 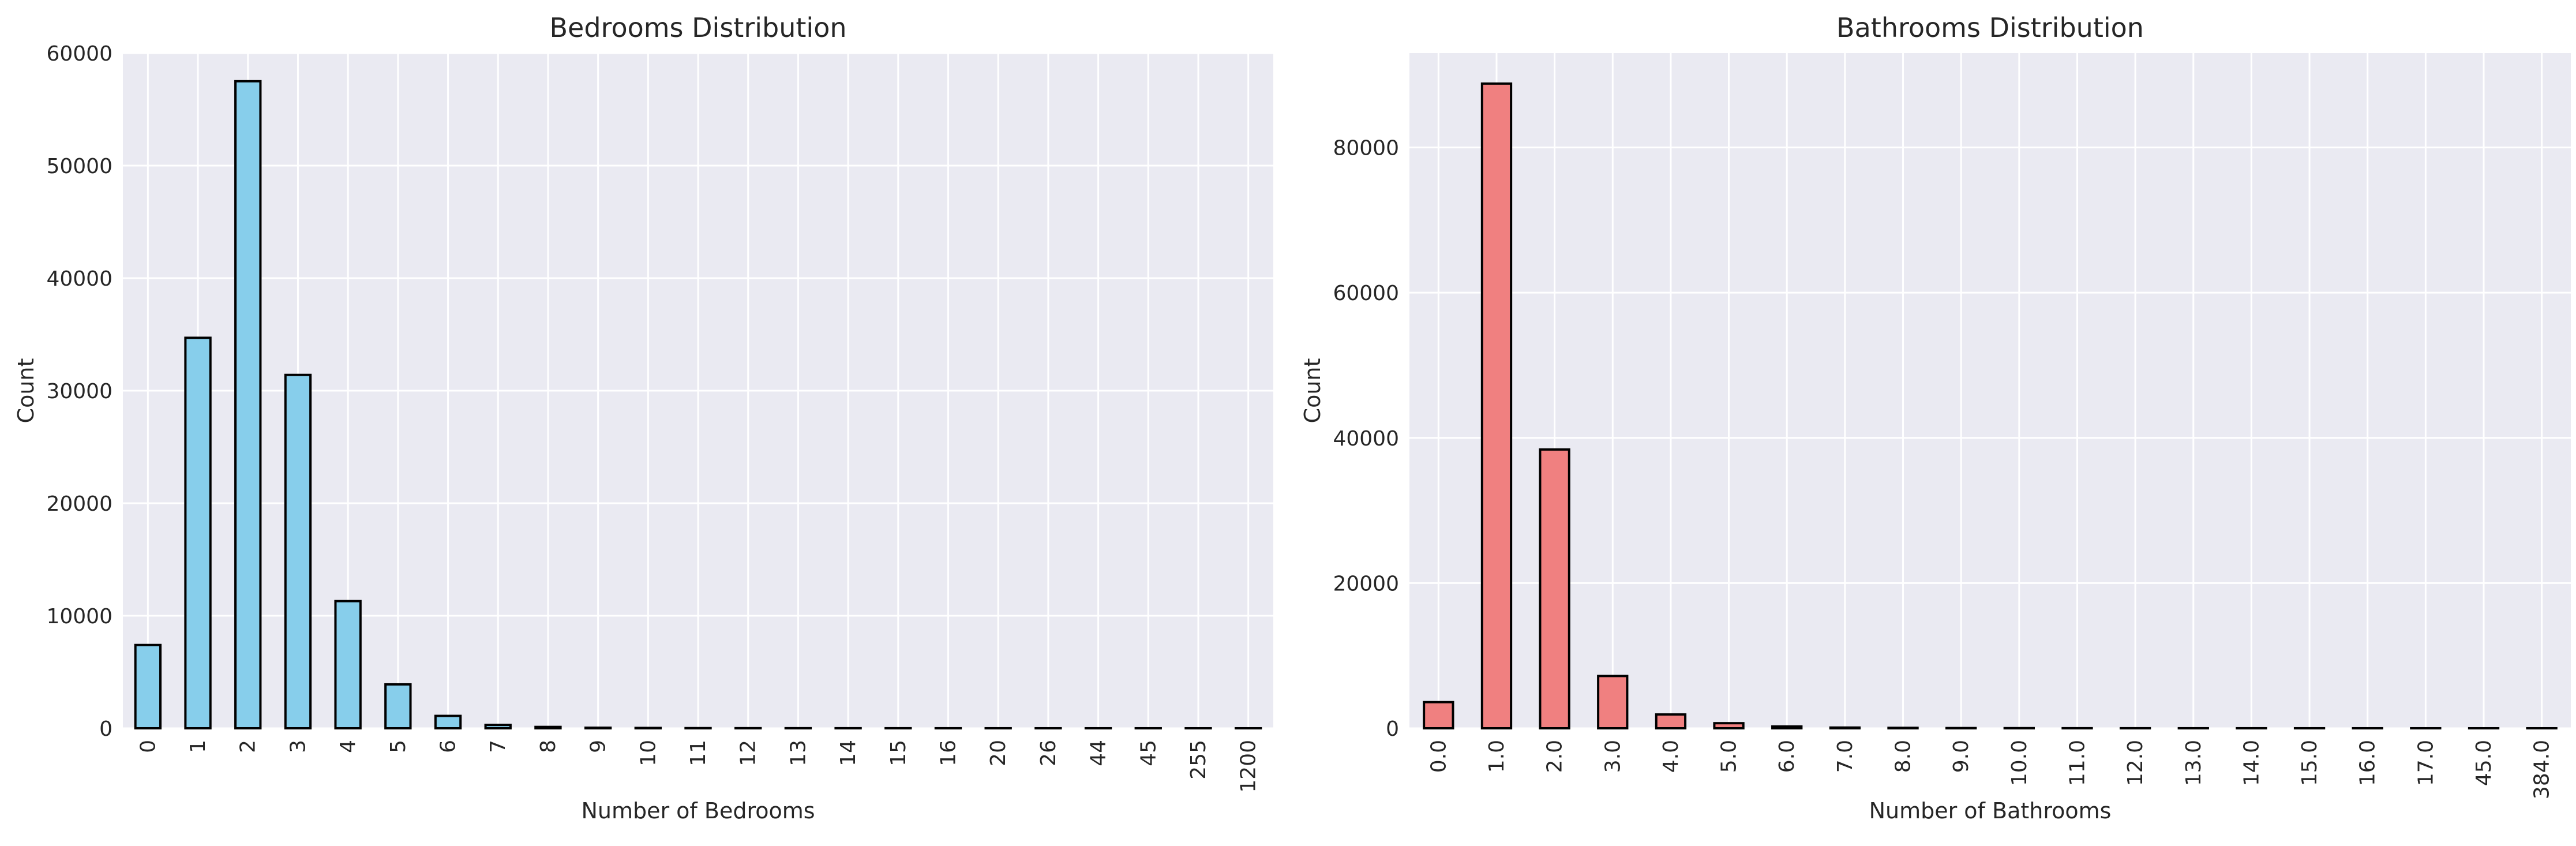 What do you see at coordinates (26, 391) in the screenshot?
I see `bedrooms-y-axis-label: Count` at bounding box center [26, 391].